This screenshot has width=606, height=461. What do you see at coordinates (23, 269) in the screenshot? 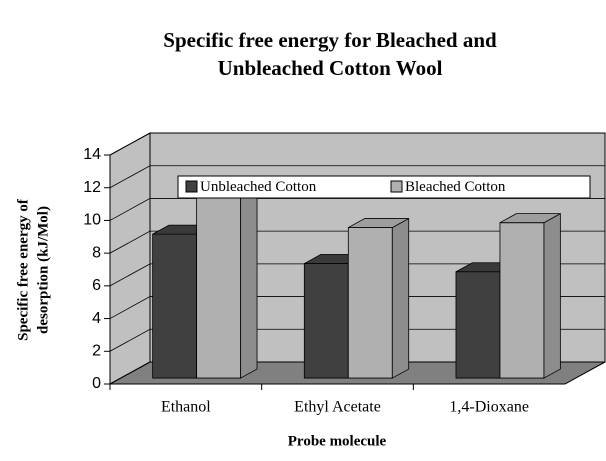
I see `y-axis-label: Specific free energy of` at bounding box center [23, 269].